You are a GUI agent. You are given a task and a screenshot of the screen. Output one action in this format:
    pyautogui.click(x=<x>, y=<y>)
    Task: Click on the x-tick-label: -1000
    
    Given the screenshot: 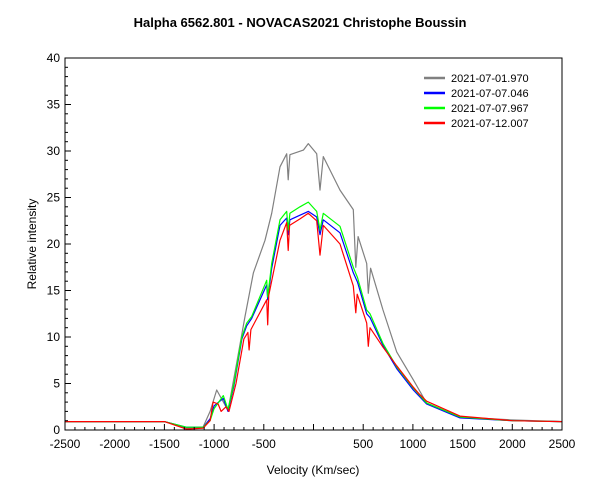 What is the action you would take?
    pyautogui.click(x=214, y=444)
    